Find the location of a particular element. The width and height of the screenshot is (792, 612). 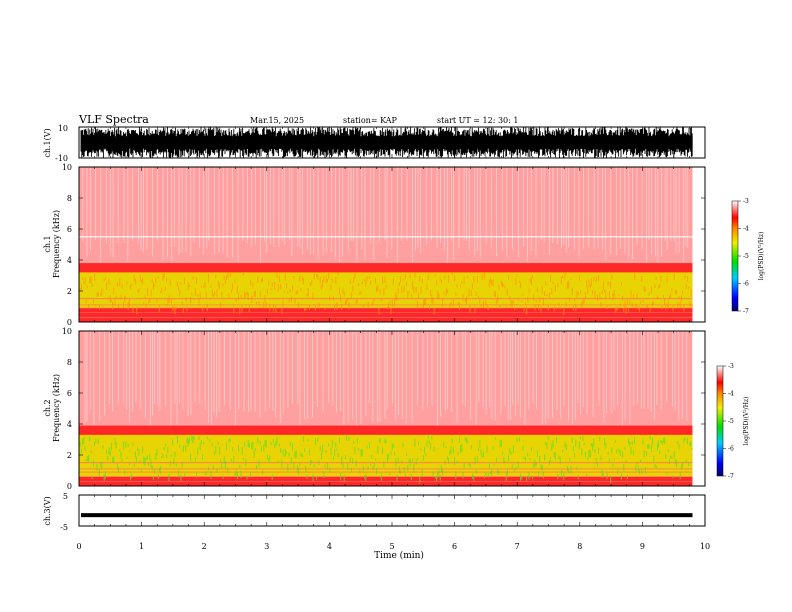

time-axis-tick-labels: 0 1 2 3 4 5 6 7 8 9 10 is located at coordinates (393, 546).